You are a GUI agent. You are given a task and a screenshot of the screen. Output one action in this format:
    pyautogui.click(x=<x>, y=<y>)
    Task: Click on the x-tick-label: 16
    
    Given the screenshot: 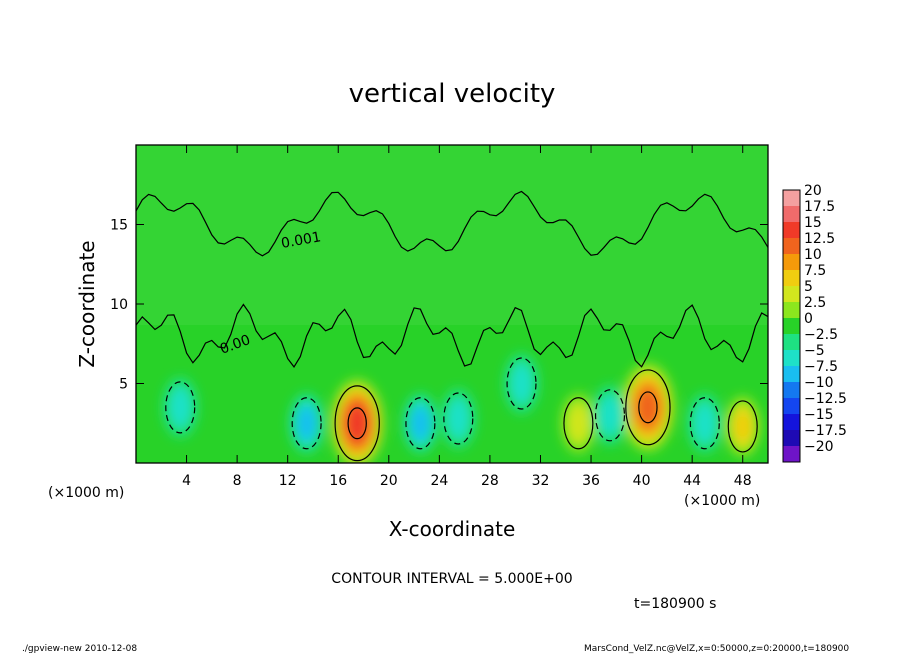 What is the action you would take?
    pyautogui.click(x=338, y=481)
    